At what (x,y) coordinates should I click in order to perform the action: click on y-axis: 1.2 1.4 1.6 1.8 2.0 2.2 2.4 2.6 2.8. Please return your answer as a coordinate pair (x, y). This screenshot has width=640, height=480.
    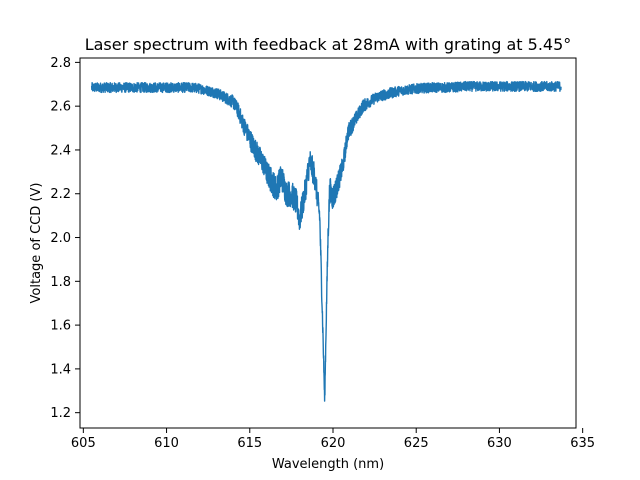
    Looking at the image, I should click on (65, 238).